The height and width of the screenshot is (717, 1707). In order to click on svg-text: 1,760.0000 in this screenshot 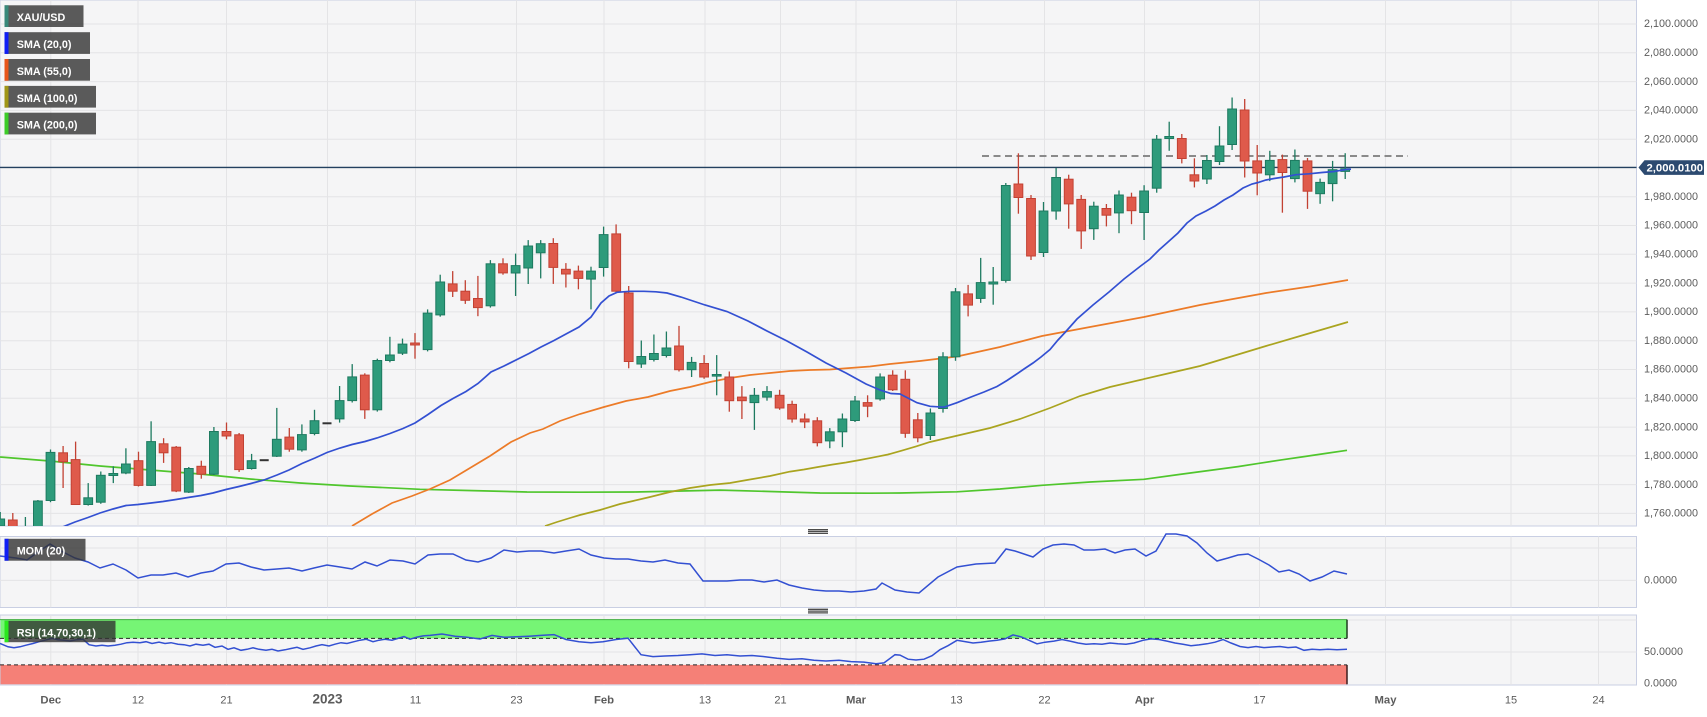, I will do `click(1671, 514)`.